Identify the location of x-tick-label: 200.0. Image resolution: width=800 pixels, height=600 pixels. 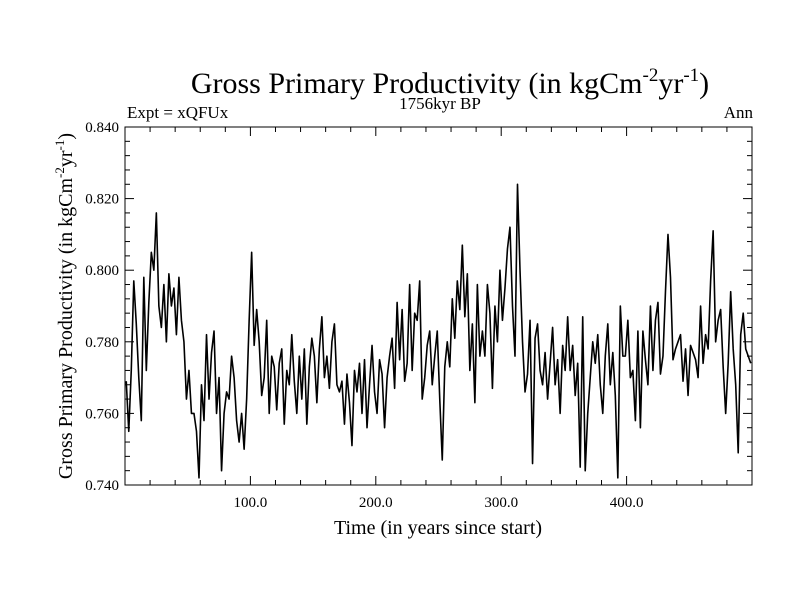
(376, 503).